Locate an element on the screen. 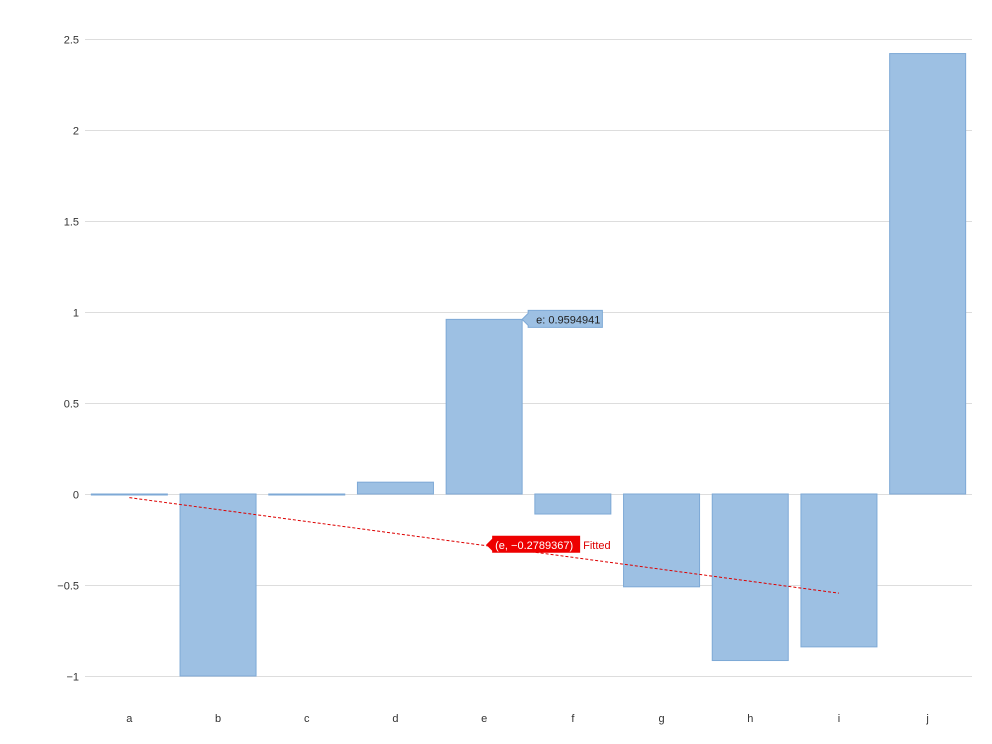 Image resolution: width=992 pixels, height=744 pixels. bar-tooltip-background is located at coordinates (562, 318).